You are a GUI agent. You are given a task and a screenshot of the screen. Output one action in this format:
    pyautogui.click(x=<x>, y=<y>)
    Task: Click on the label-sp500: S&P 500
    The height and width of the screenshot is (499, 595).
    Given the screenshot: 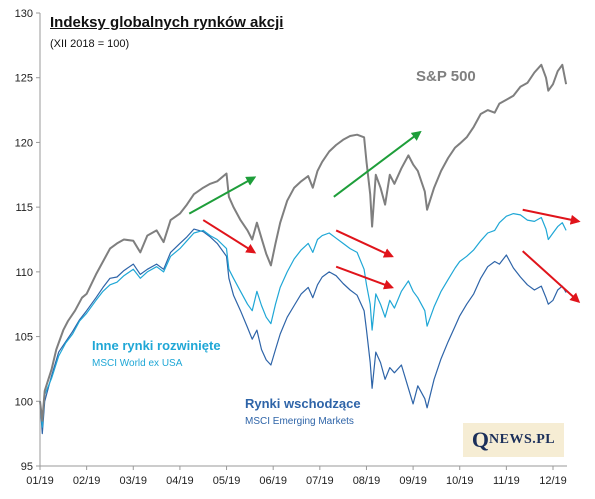 What is the action you would take?
    pyautogui.click(x=446, y=76)
    